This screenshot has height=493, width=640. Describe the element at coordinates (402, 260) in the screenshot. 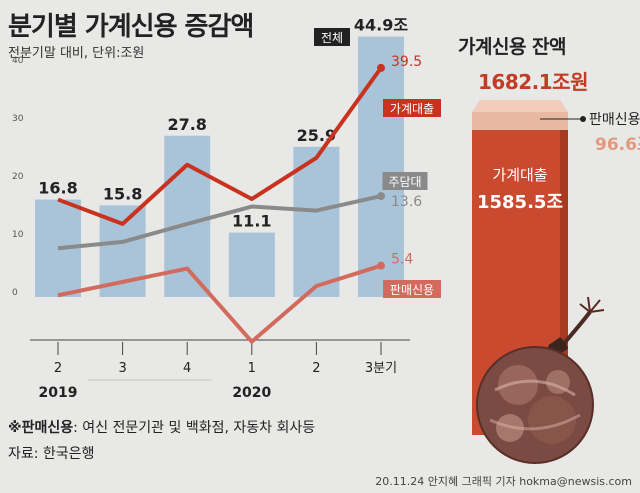

I see `series-end-value: 5.4` at that location.